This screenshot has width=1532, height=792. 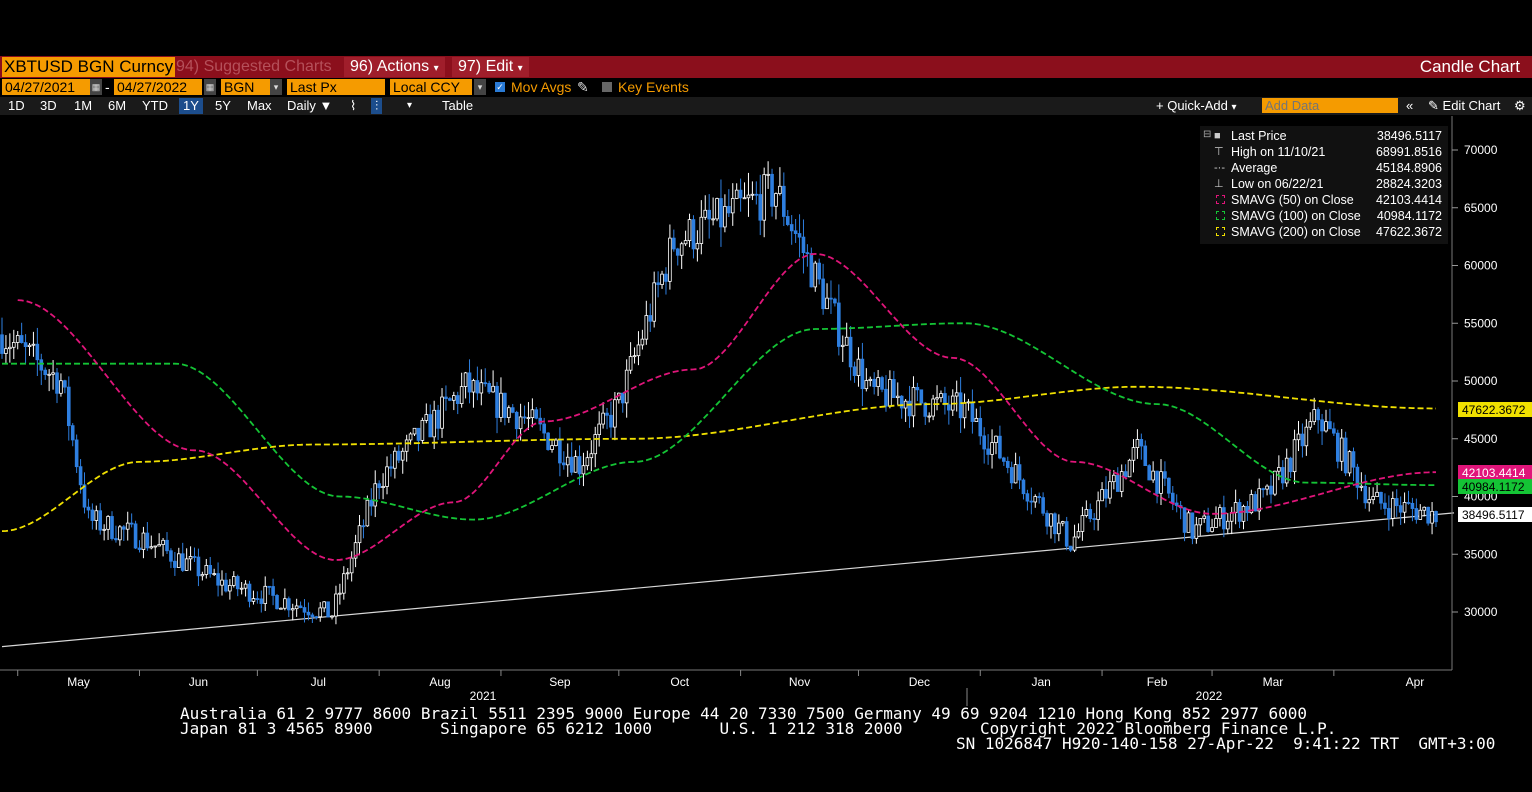 What do you see at coordinates (1520, 105) in the screenshot?
I see `gear-icon: ⚙` at bounding box center [1520, 105].